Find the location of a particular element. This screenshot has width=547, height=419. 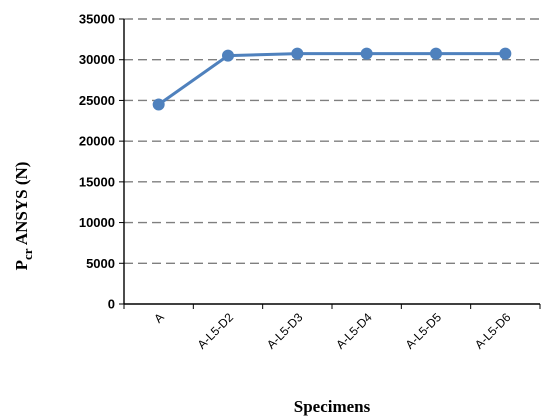

y-axis-title: Pcr ANSYS (N) is located at coordinates (23, 216).